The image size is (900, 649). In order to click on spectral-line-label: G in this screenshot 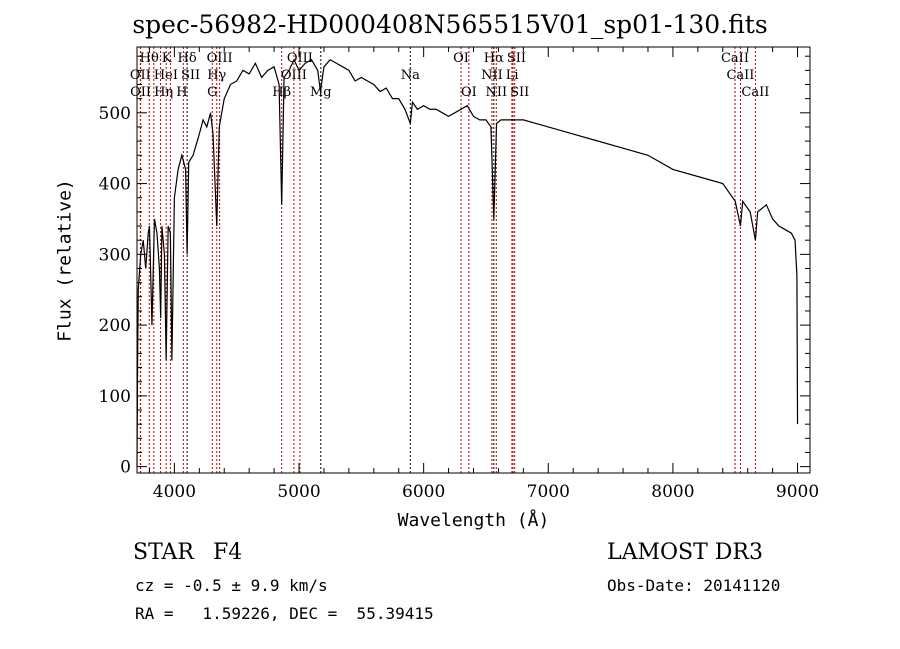, I will do `click(212, 92)`.